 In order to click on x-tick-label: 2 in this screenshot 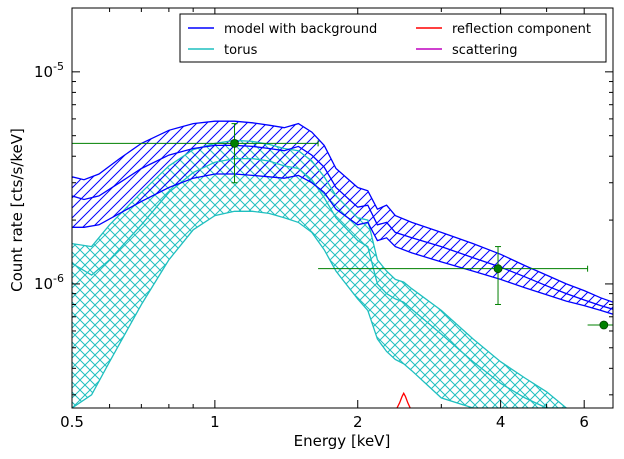, I will do `click(358, 422)`.